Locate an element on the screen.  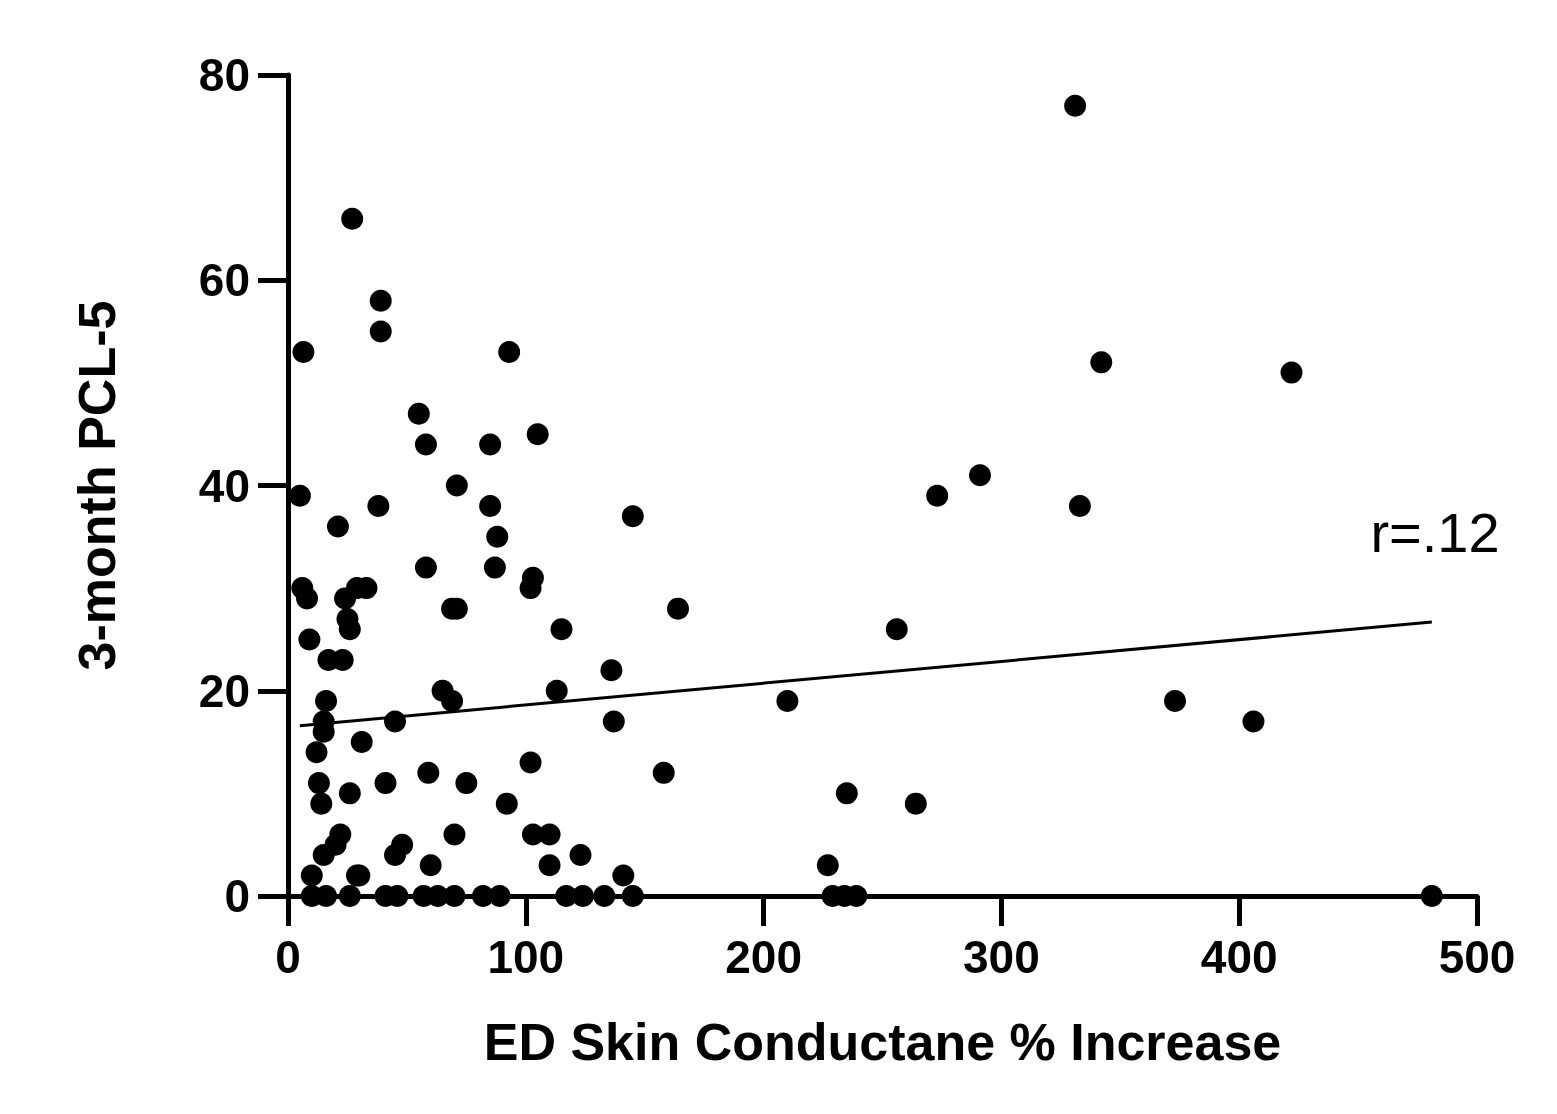
x-tick-label: 0 is located at coordinates (288, 957).